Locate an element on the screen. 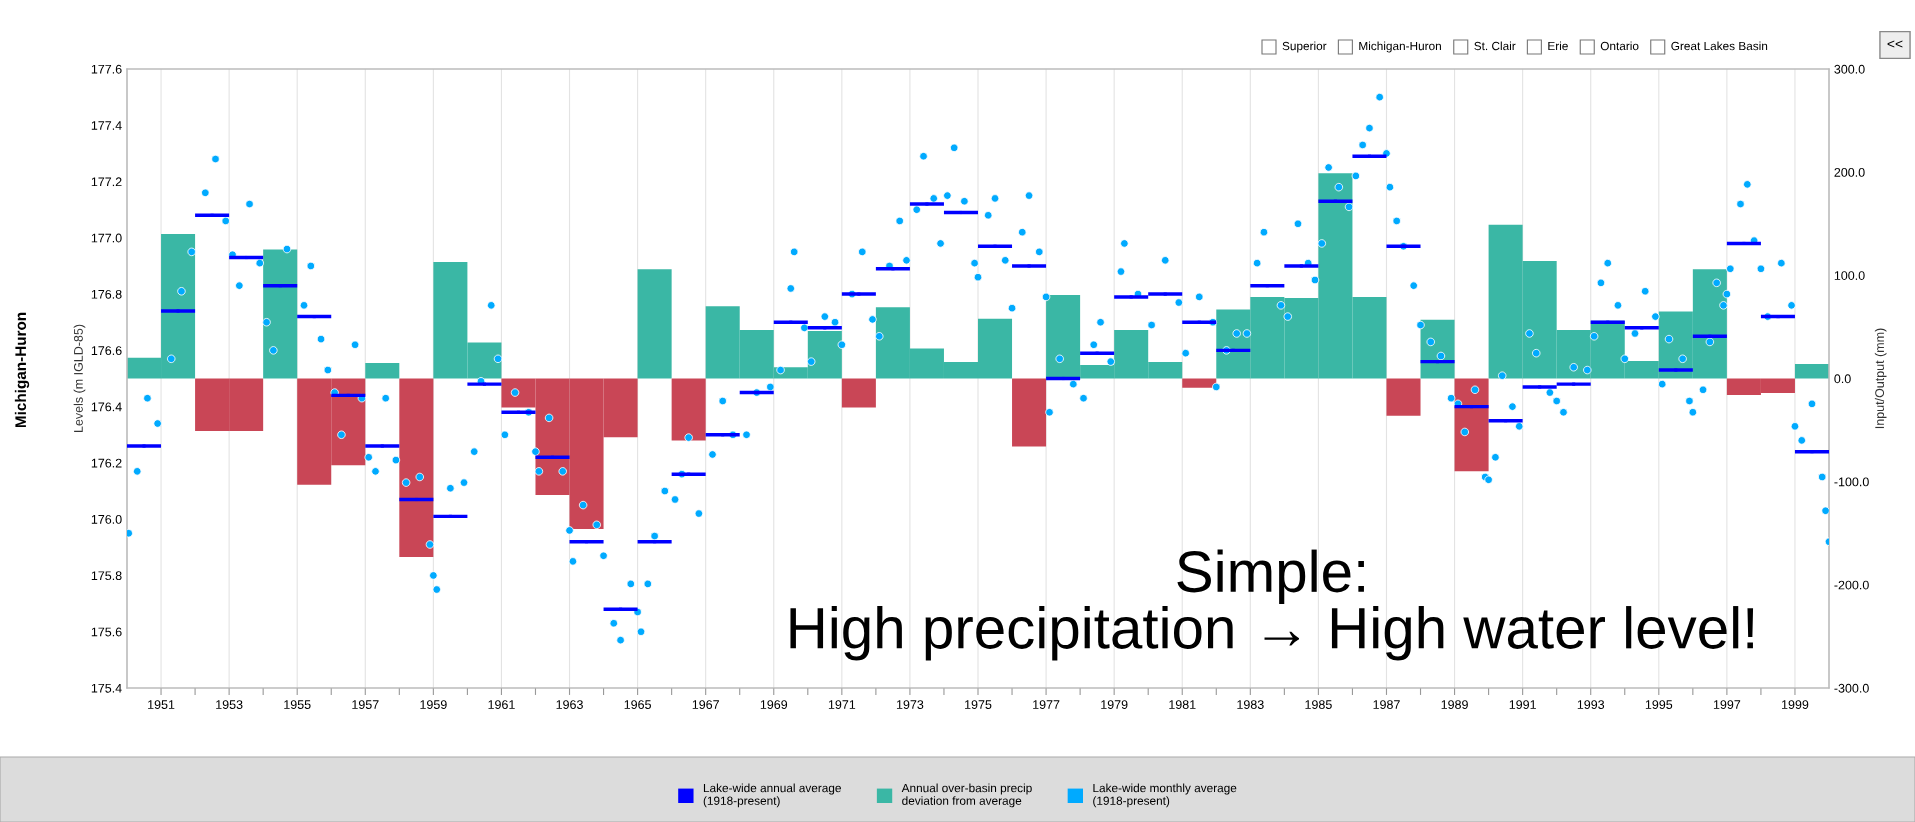 The image size is (1915, 822). y2-tick-label: -200.0 is located at coordinates (1851, 585).